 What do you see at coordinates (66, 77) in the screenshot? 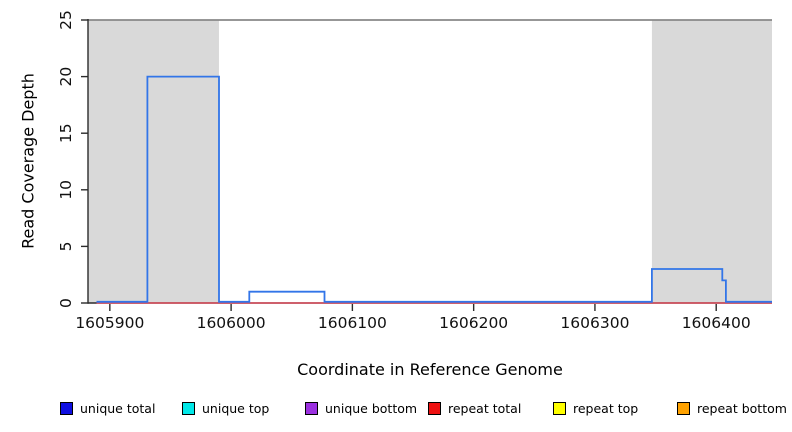
I see `y-tick-label: 20` at bounding box center [66, 77].